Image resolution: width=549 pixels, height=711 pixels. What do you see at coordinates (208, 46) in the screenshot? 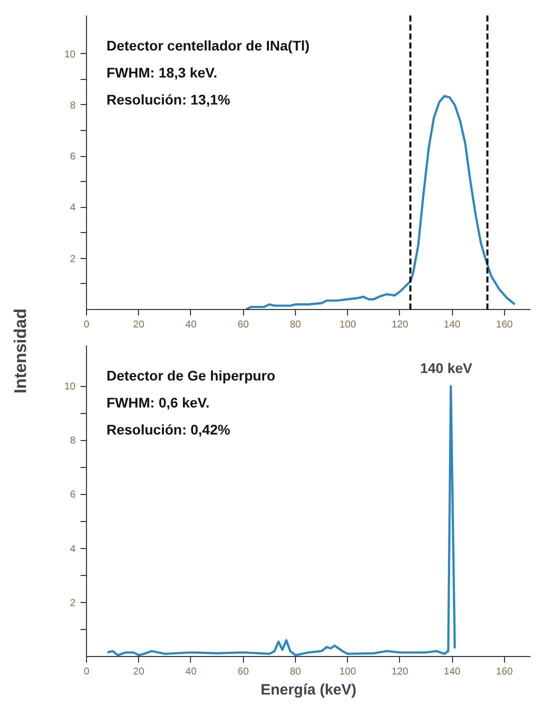
I see `annotation: Detector centellador de INa(Tl)` at bounding box center [208, 46].